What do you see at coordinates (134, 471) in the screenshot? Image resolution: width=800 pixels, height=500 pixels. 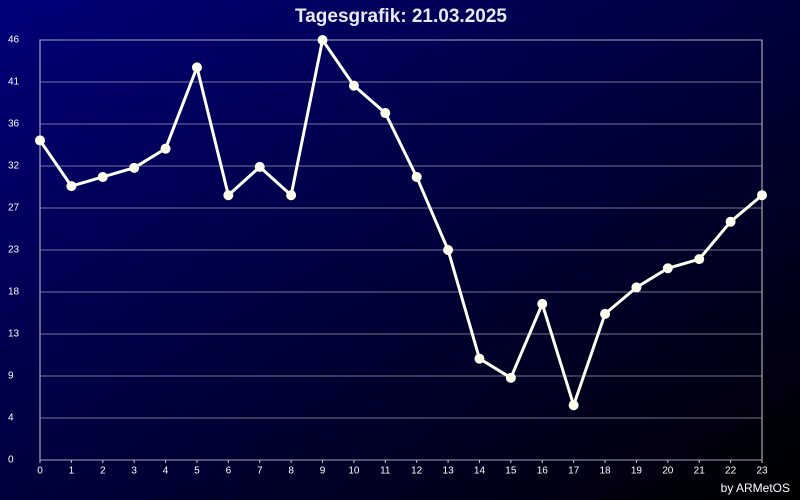 I see `x-tick-label: 3` at bounding box center [134, 471].